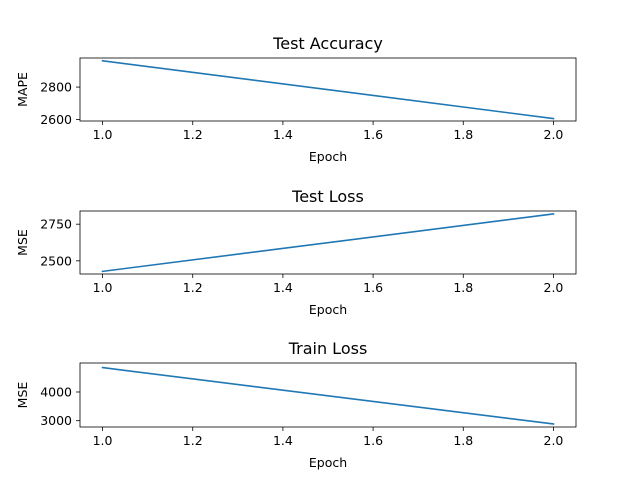 Image resolution: width=640 pixels, height=480 pixels. Describe the element at coordinates (56, 391) in the screenshot. I see `y-tick-label: 4000` at that location.